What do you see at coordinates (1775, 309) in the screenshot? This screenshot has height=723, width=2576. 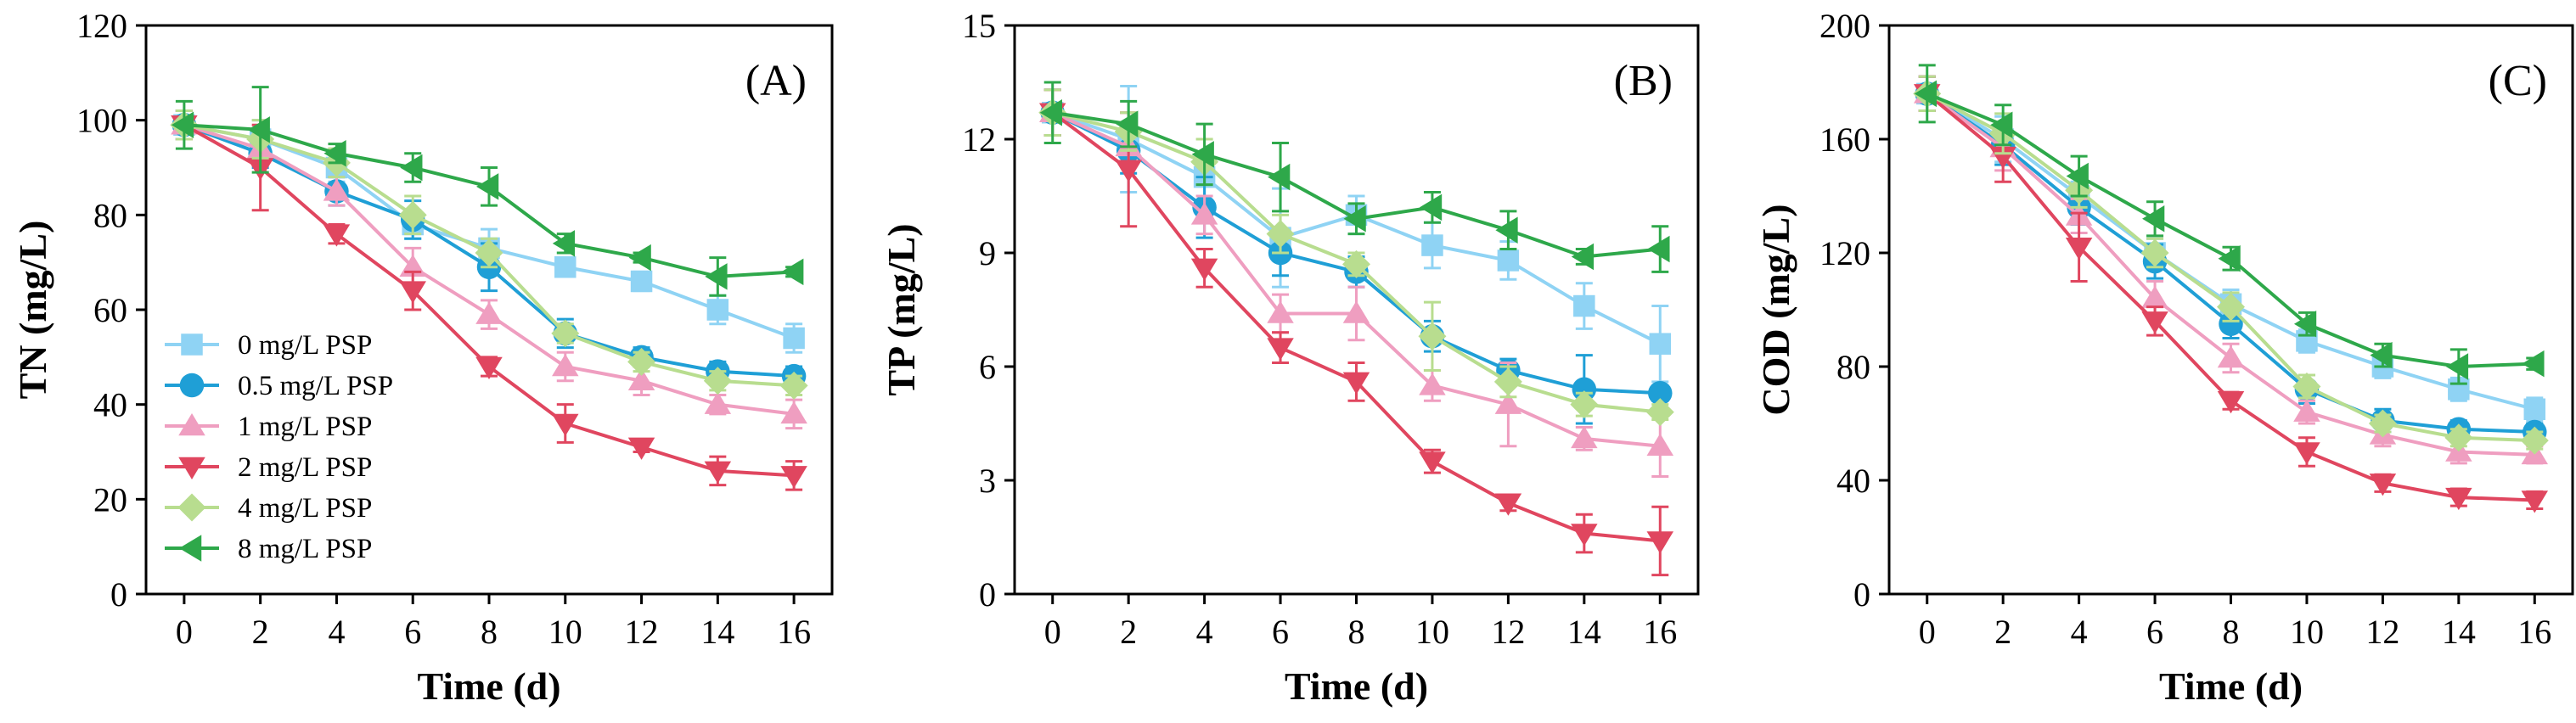 I see `y-axis-label: COD (mg/L)` at bounding box center [1775, 309].